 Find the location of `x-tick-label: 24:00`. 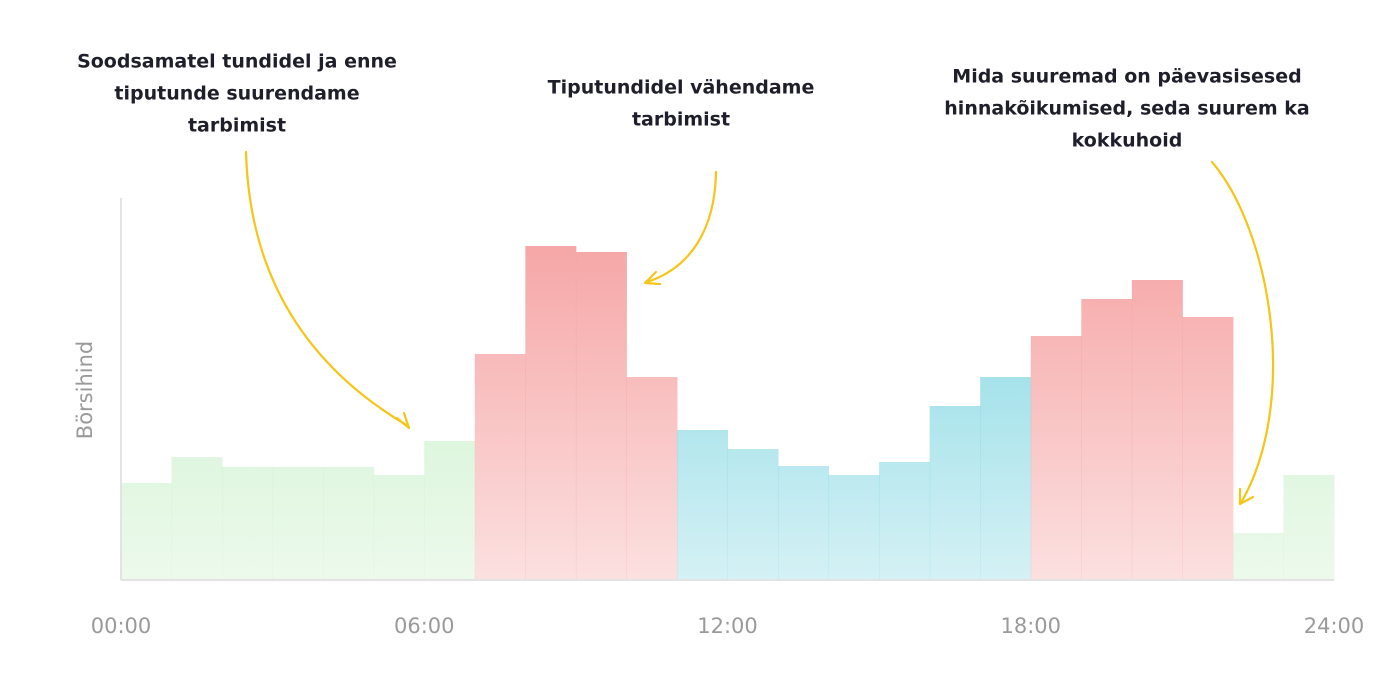

x-tick-label: 24:00 is located at coordinates (1334, 626).